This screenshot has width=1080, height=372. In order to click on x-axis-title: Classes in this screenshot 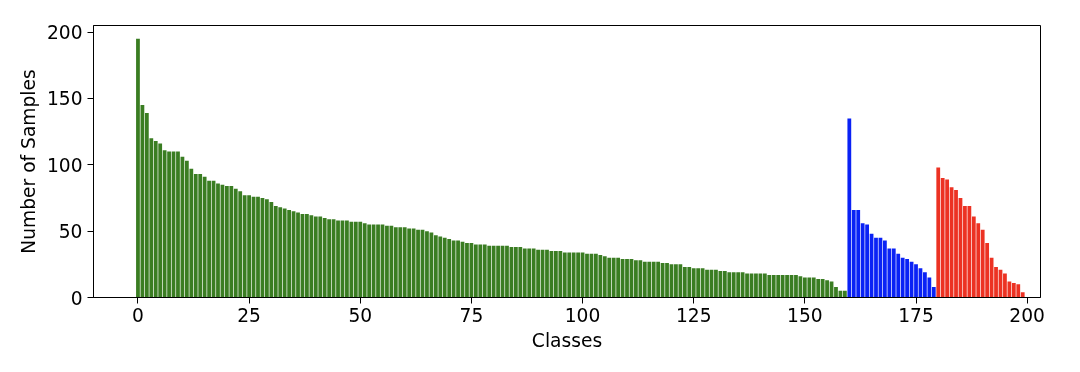, I will do `click(567, 340)`.